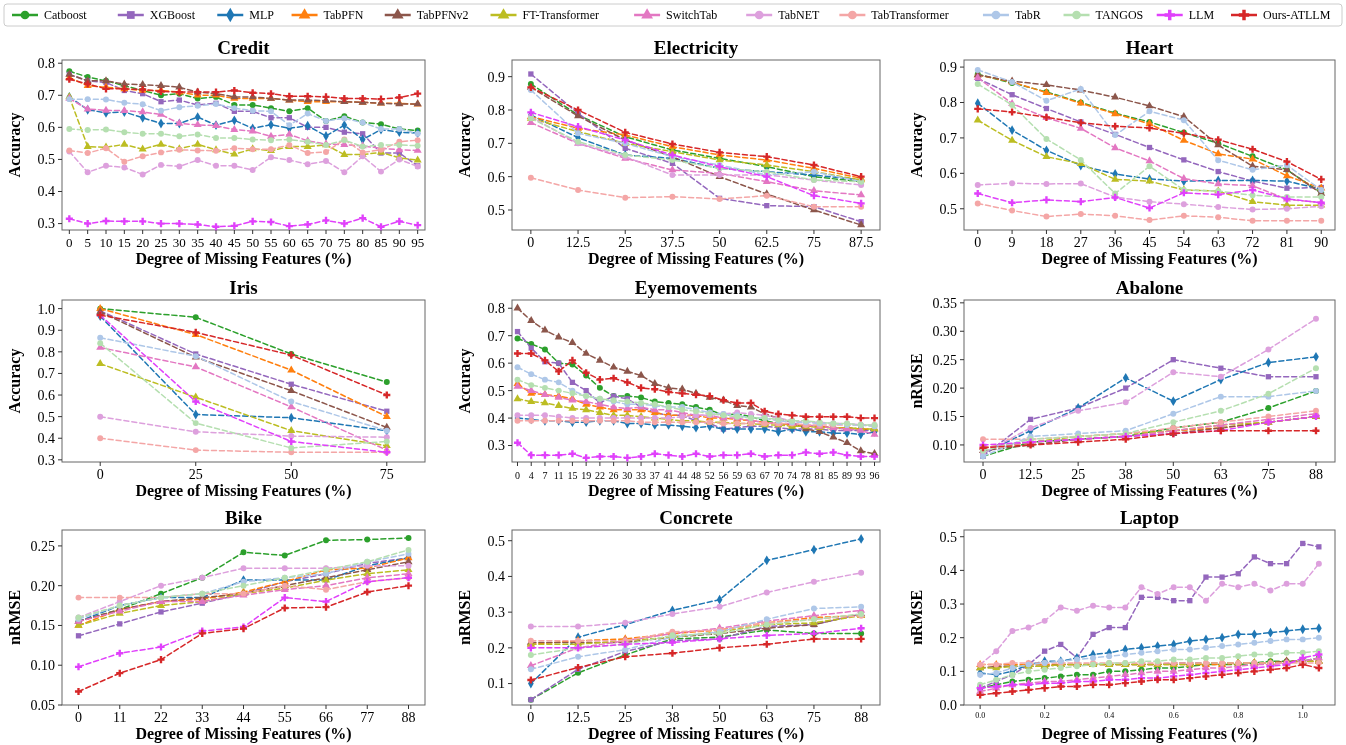  What do you see at coordinates (198, 242) in the screenshot?
I see `x-tick-label: 35` at bounding box center [198, 242].